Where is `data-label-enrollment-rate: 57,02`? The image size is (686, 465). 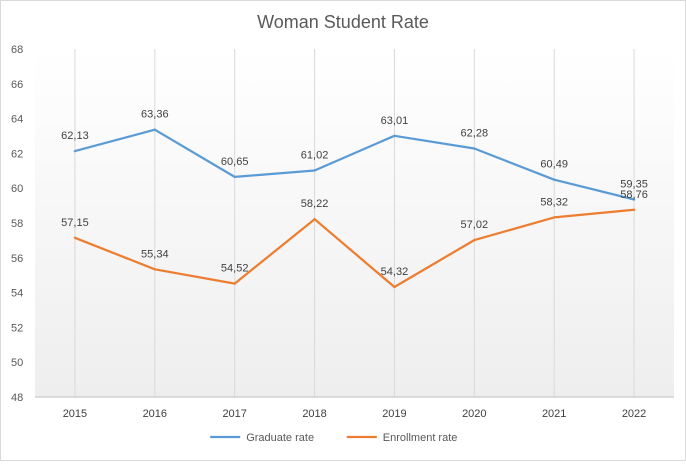
data-label-enrollment-rate: 57,02 is located at coordinates (475, 225).